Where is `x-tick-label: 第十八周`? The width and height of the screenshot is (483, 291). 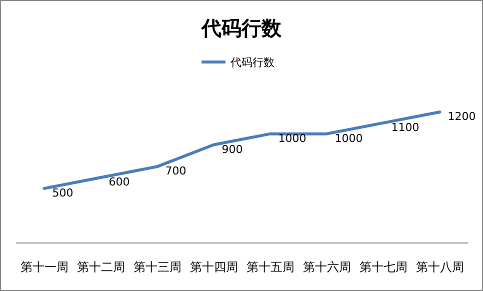 x-tick-label: 第十八周 is located at coordinates (440, 267).